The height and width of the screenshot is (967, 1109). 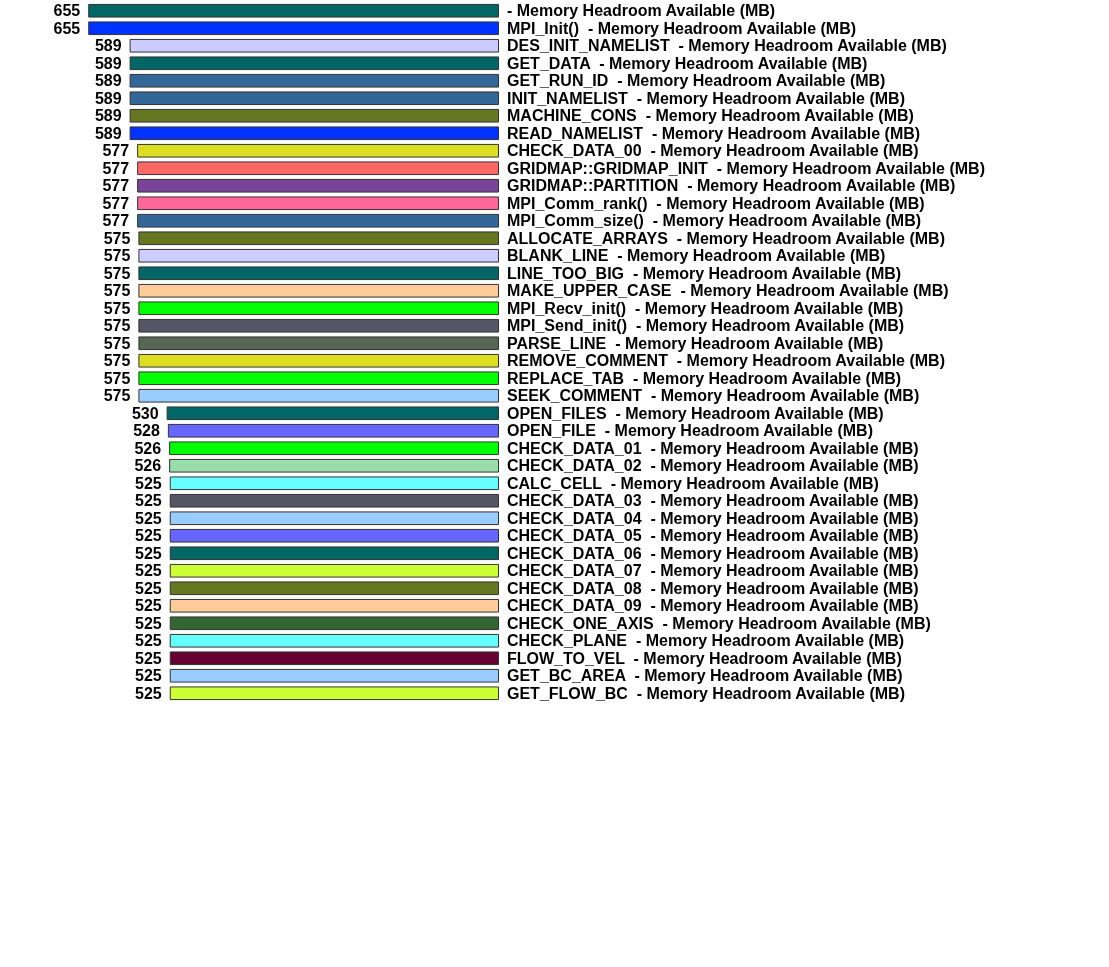 What do you see at coordinates (696, 256) in the screenshot?
I see `y-tick-label: BLANK_LINE - Memory Headroom Available (MB)` at bounding box center [696, 256].